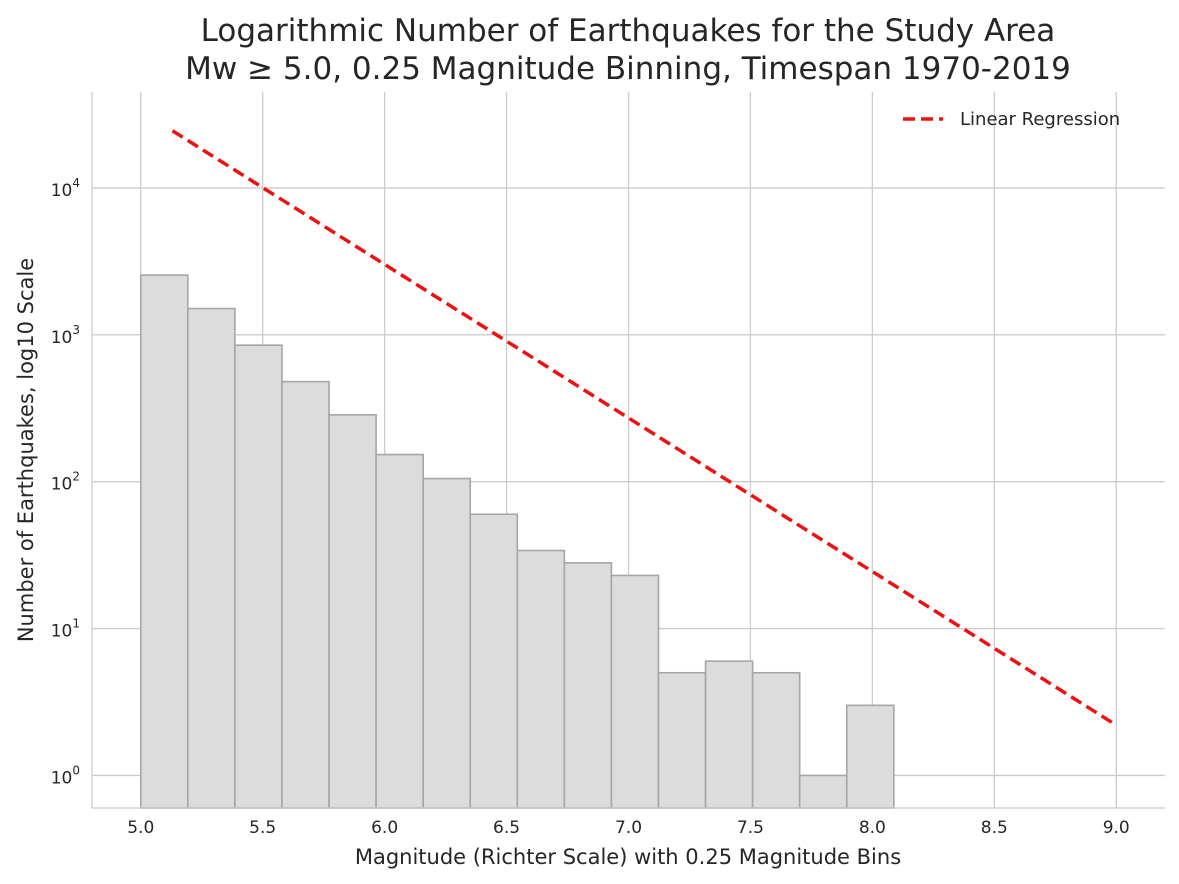 Image resolution: width=1179 pixels, height=884 pixels. I want to click on y-tick-exponent: 1, so click(76, 624).